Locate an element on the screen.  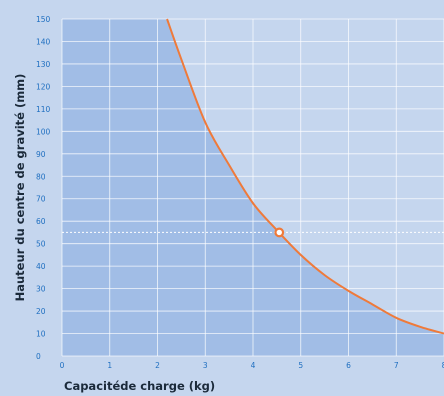
y-tick-label: 70 is located at coordinates (41, 199).